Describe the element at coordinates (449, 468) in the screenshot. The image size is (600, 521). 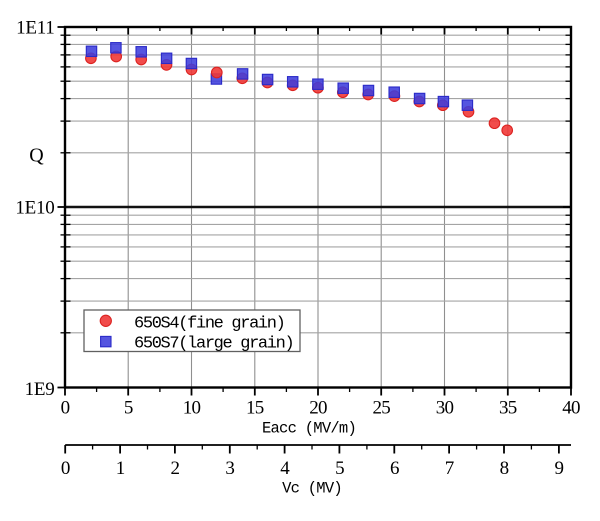
I see `svg-text: 7` at that location.